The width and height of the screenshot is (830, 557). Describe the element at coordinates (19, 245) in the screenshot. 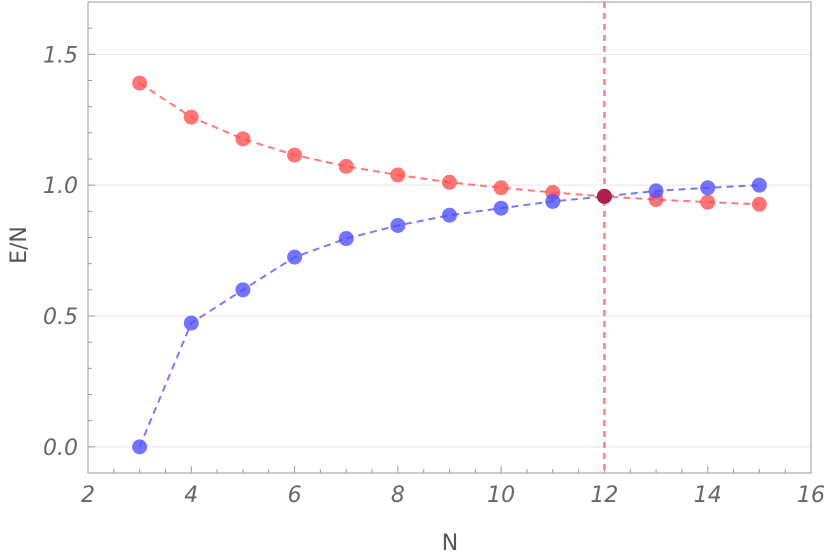

I see `y-axis-label: E/N` at that location.